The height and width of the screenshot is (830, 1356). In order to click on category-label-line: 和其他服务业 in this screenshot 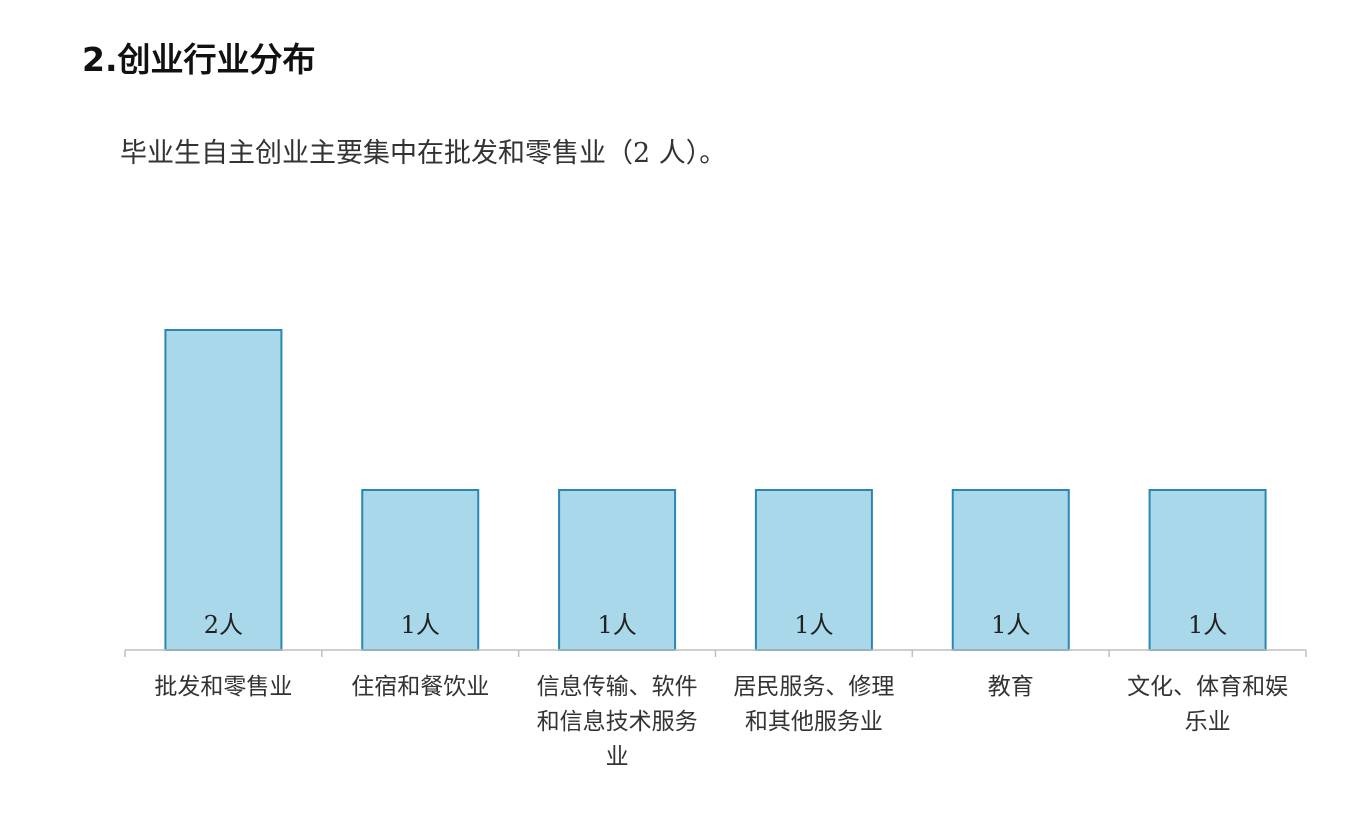, I will do `click(814, 722)`.